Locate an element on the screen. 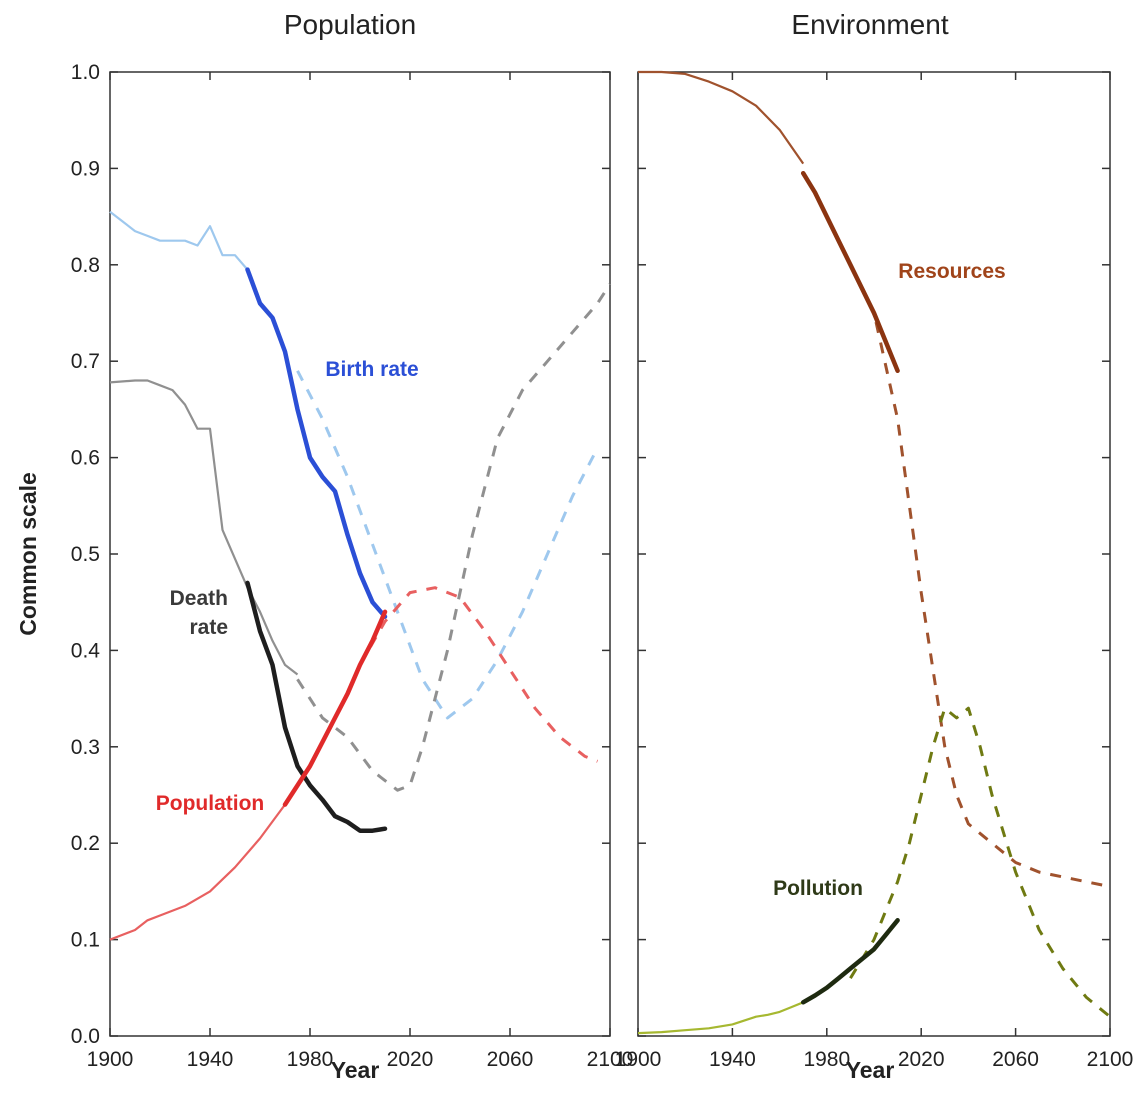  birth-rate-historical-line is located at coordinates (179, 240).